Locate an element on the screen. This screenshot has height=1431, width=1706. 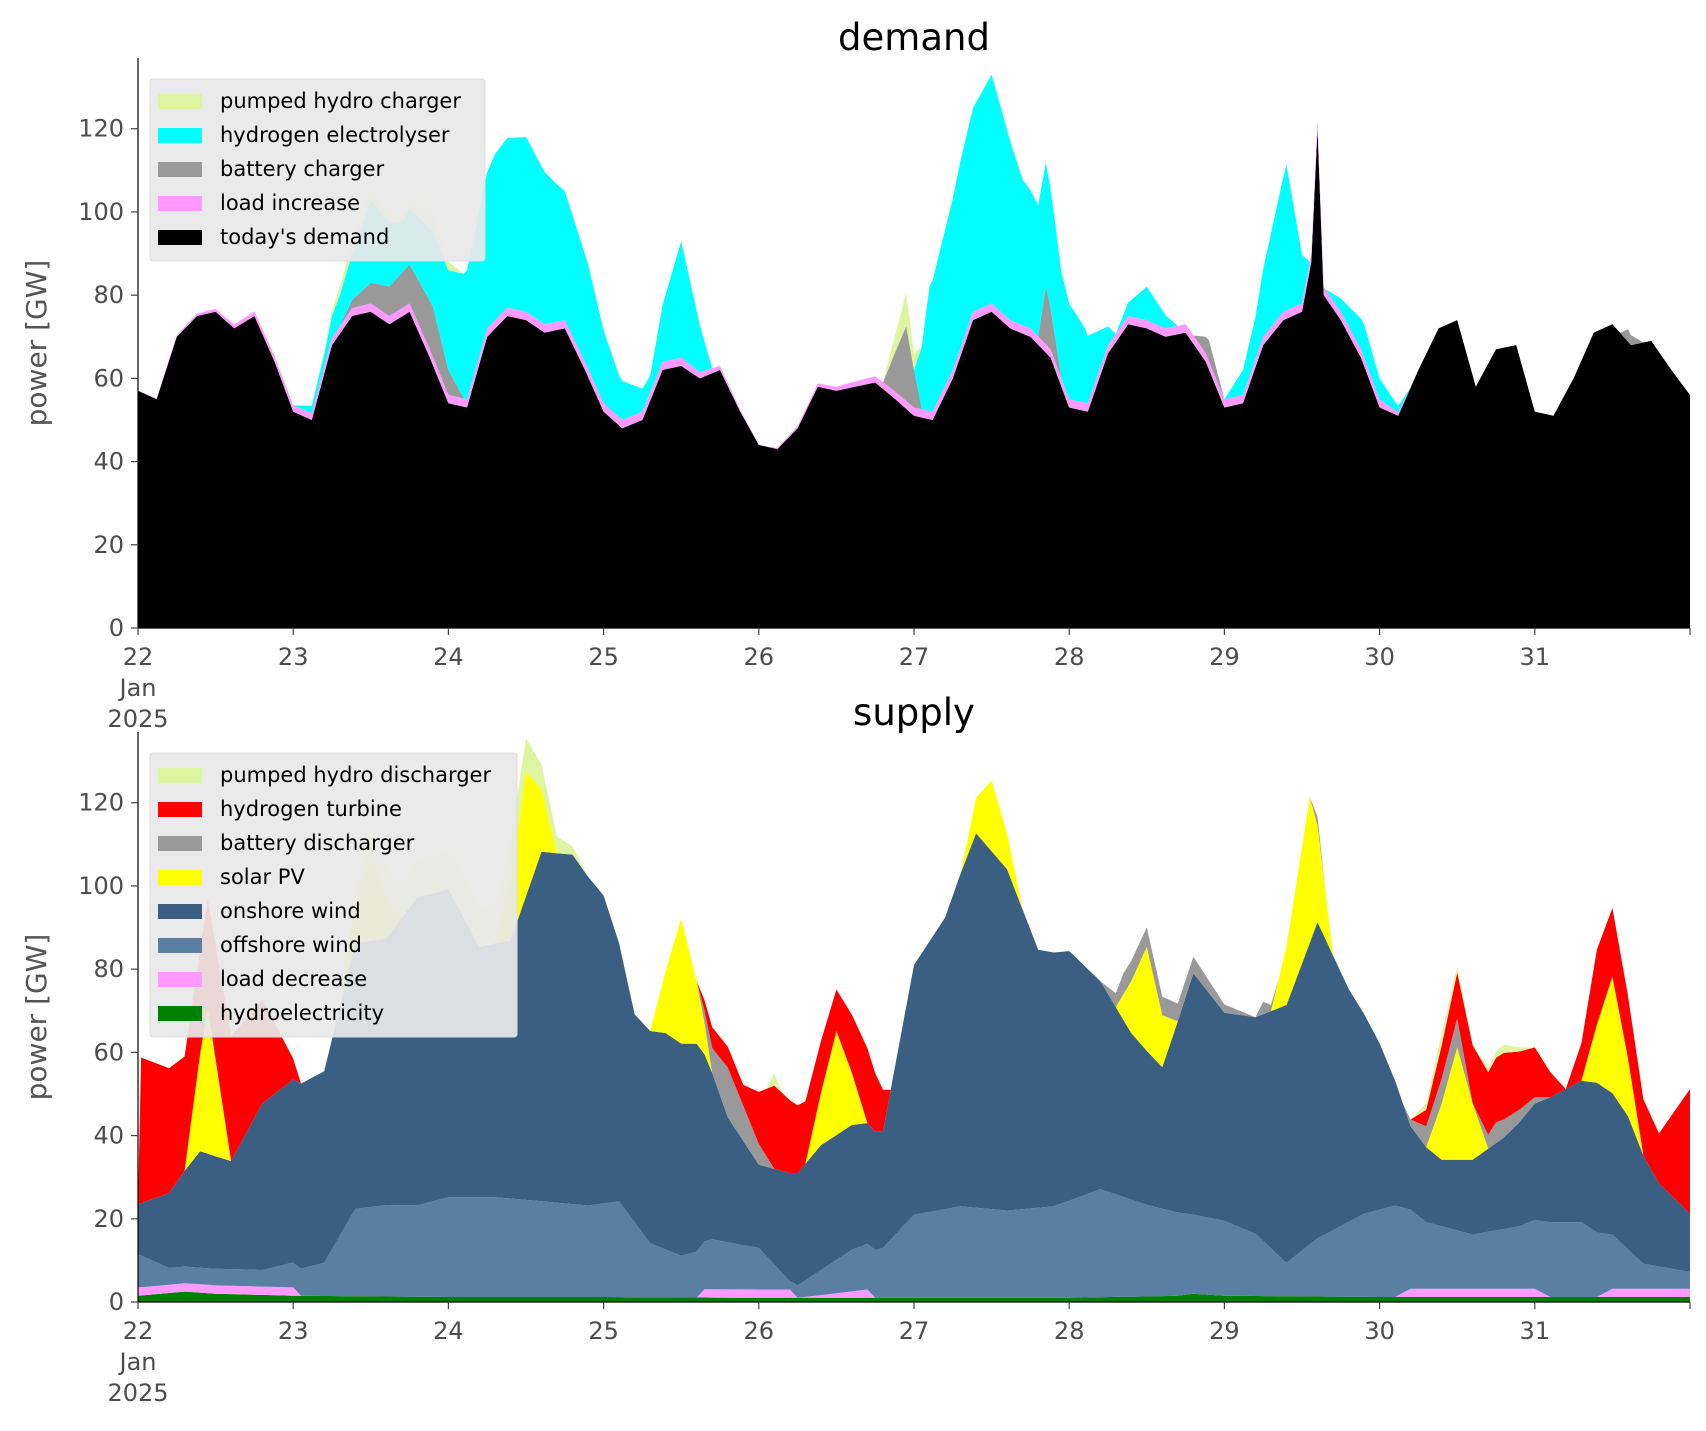
legend-swatch-pumped-hydro-charger is located at coordinates (180, 101).